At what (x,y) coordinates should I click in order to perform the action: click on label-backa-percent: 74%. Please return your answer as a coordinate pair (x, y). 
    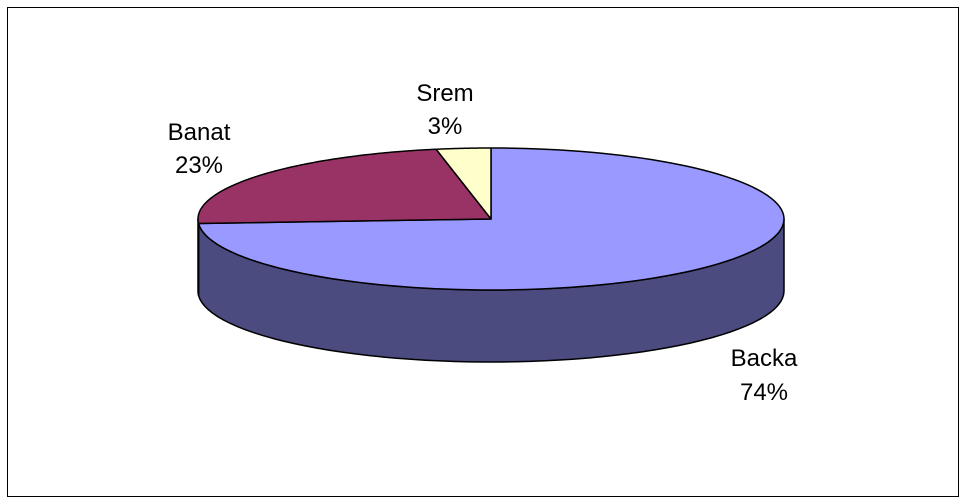
    Looking at the image, I should click on (764, 392).